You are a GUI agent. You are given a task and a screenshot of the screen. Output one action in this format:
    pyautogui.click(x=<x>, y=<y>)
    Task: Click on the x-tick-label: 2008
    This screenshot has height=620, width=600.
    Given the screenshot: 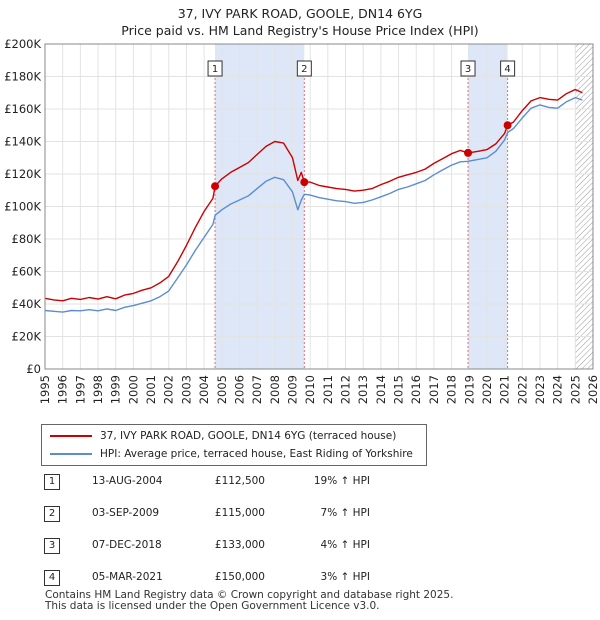 What is the action you would take?
    pyautogui.click(x=275, y=389)
    